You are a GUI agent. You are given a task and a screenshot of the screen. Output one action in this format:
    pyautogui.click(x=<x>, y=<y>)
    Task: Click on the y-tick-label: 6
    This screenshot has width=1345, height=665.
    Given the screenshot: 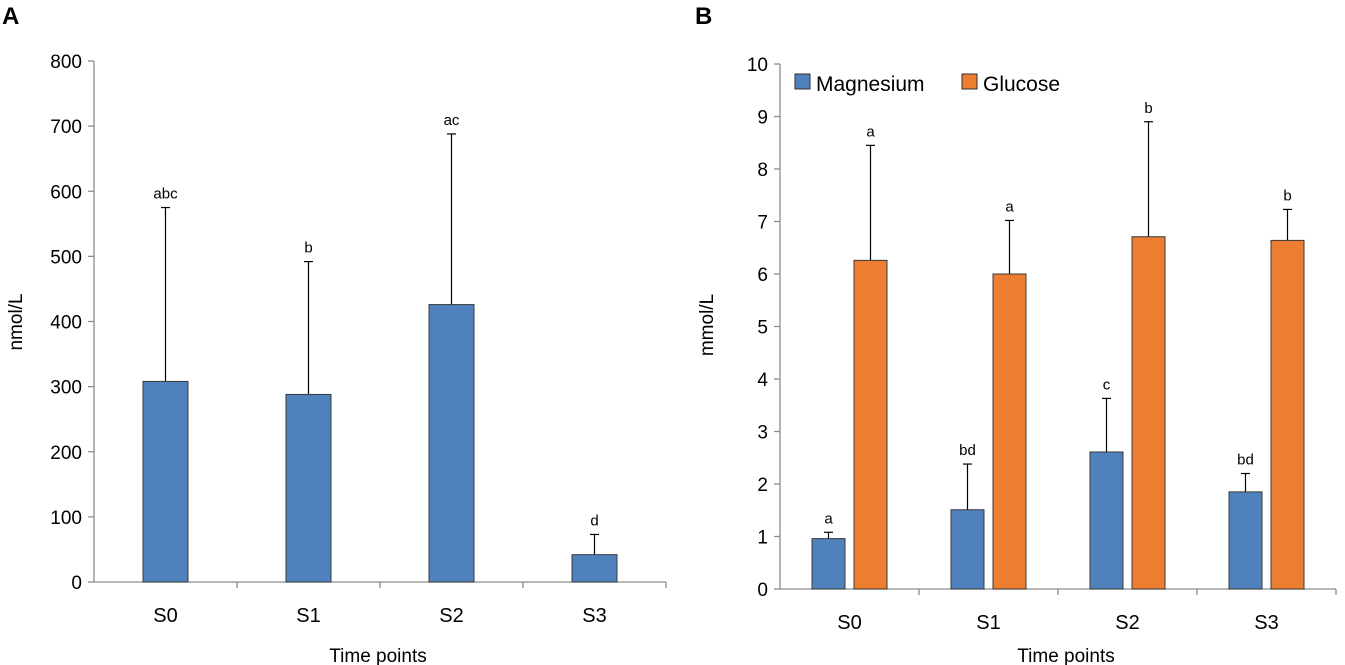 What is the action you would take?
    pyautogui.click(x=762, y=275)
    